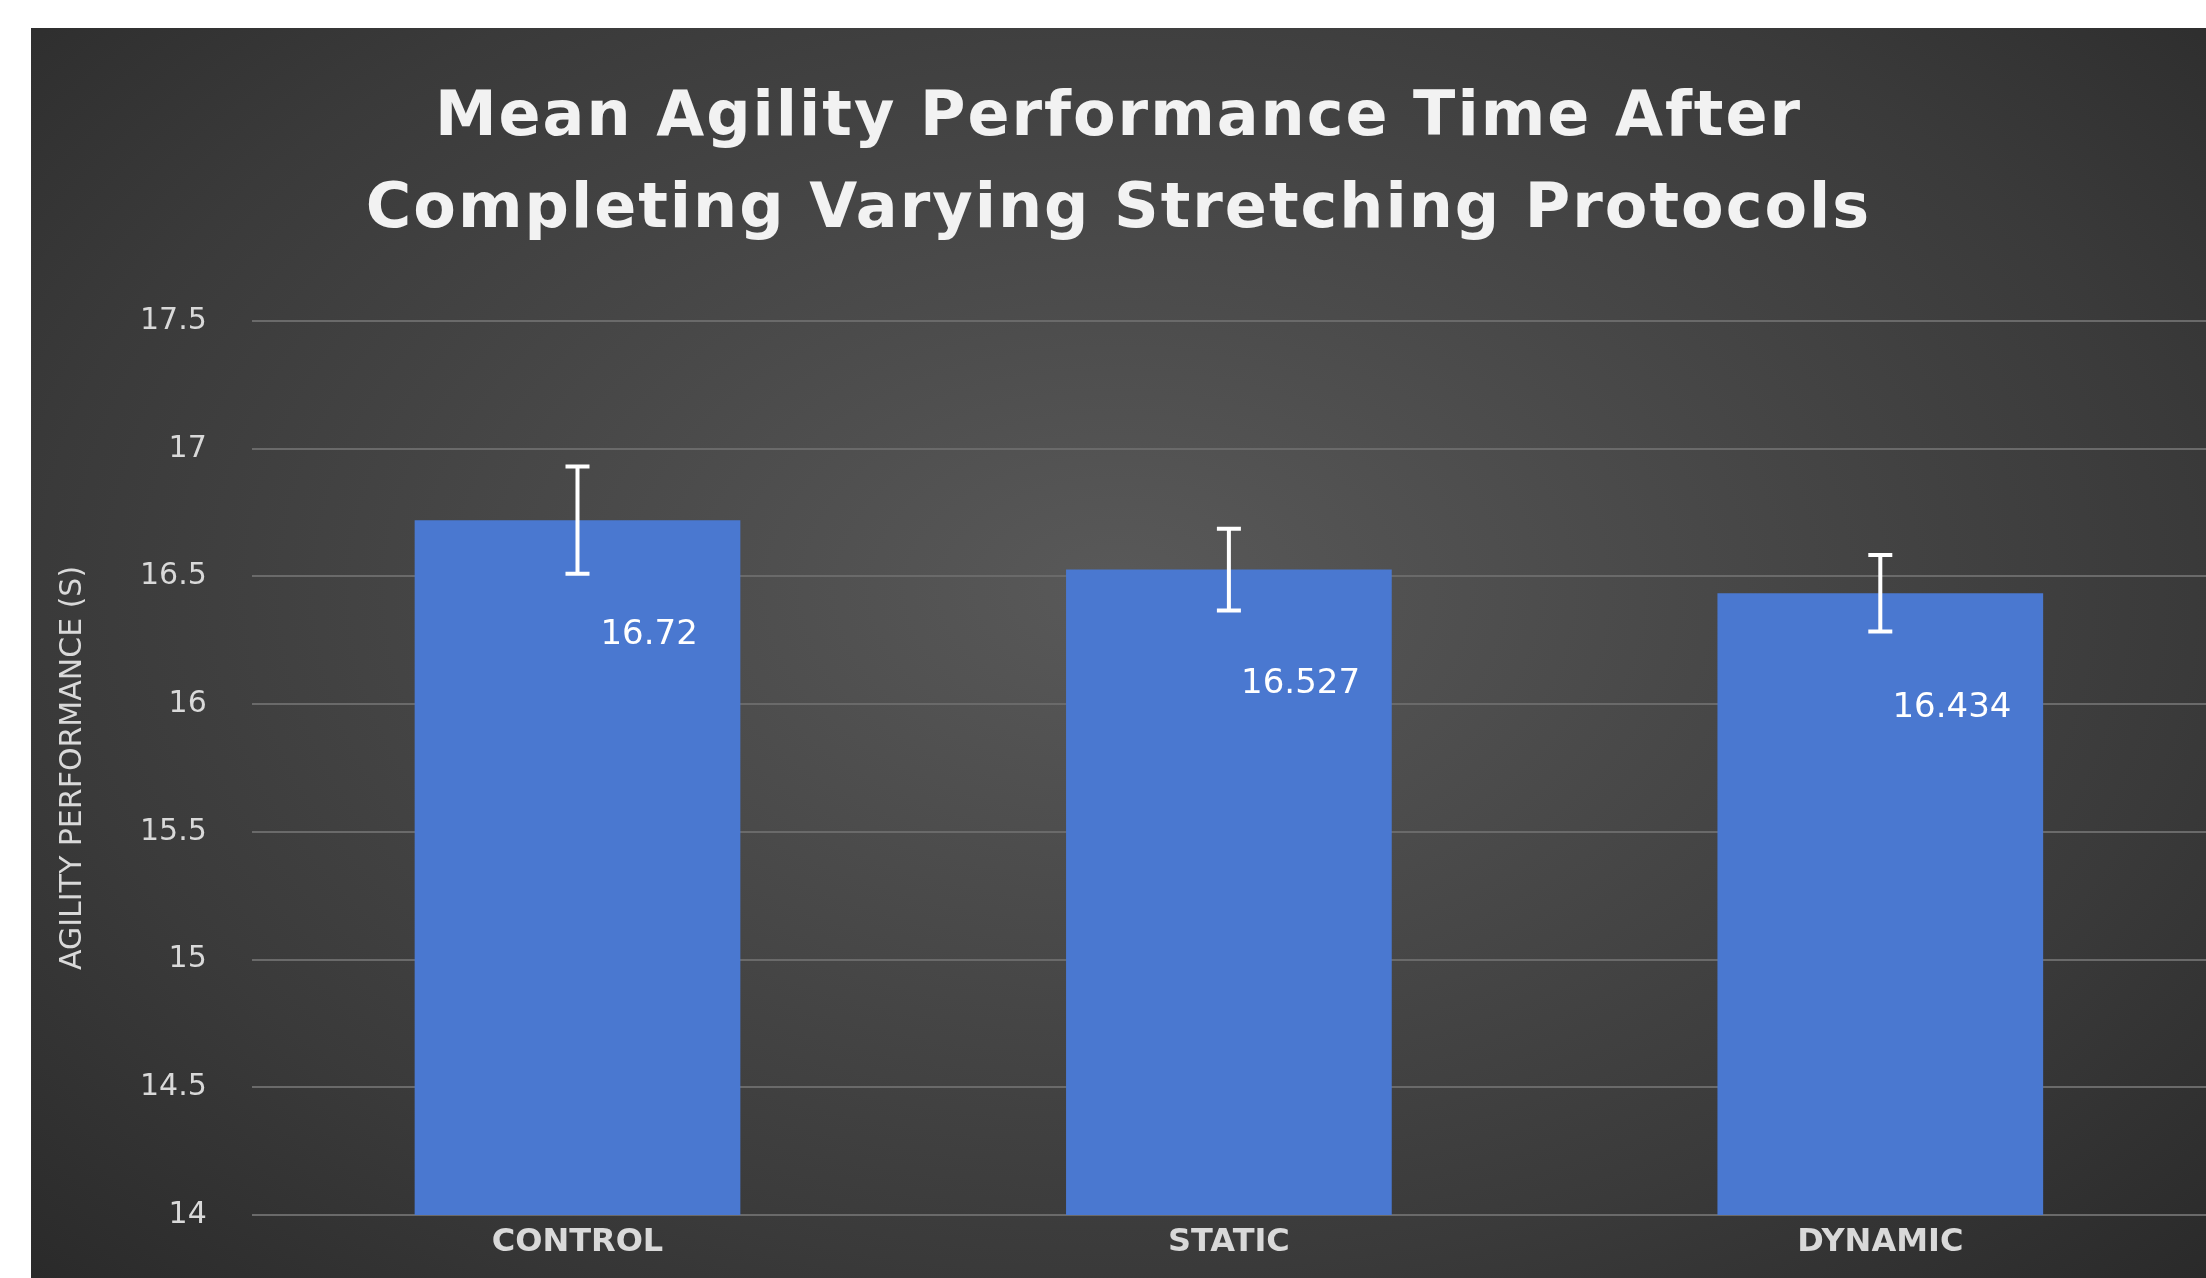 This screenshot has width=2206, height=1278. What do you see at coordinates (1228, 1239) in the screenshot?
I see `x-tick-label: STATIC` at bounding box center [1228, 1239].